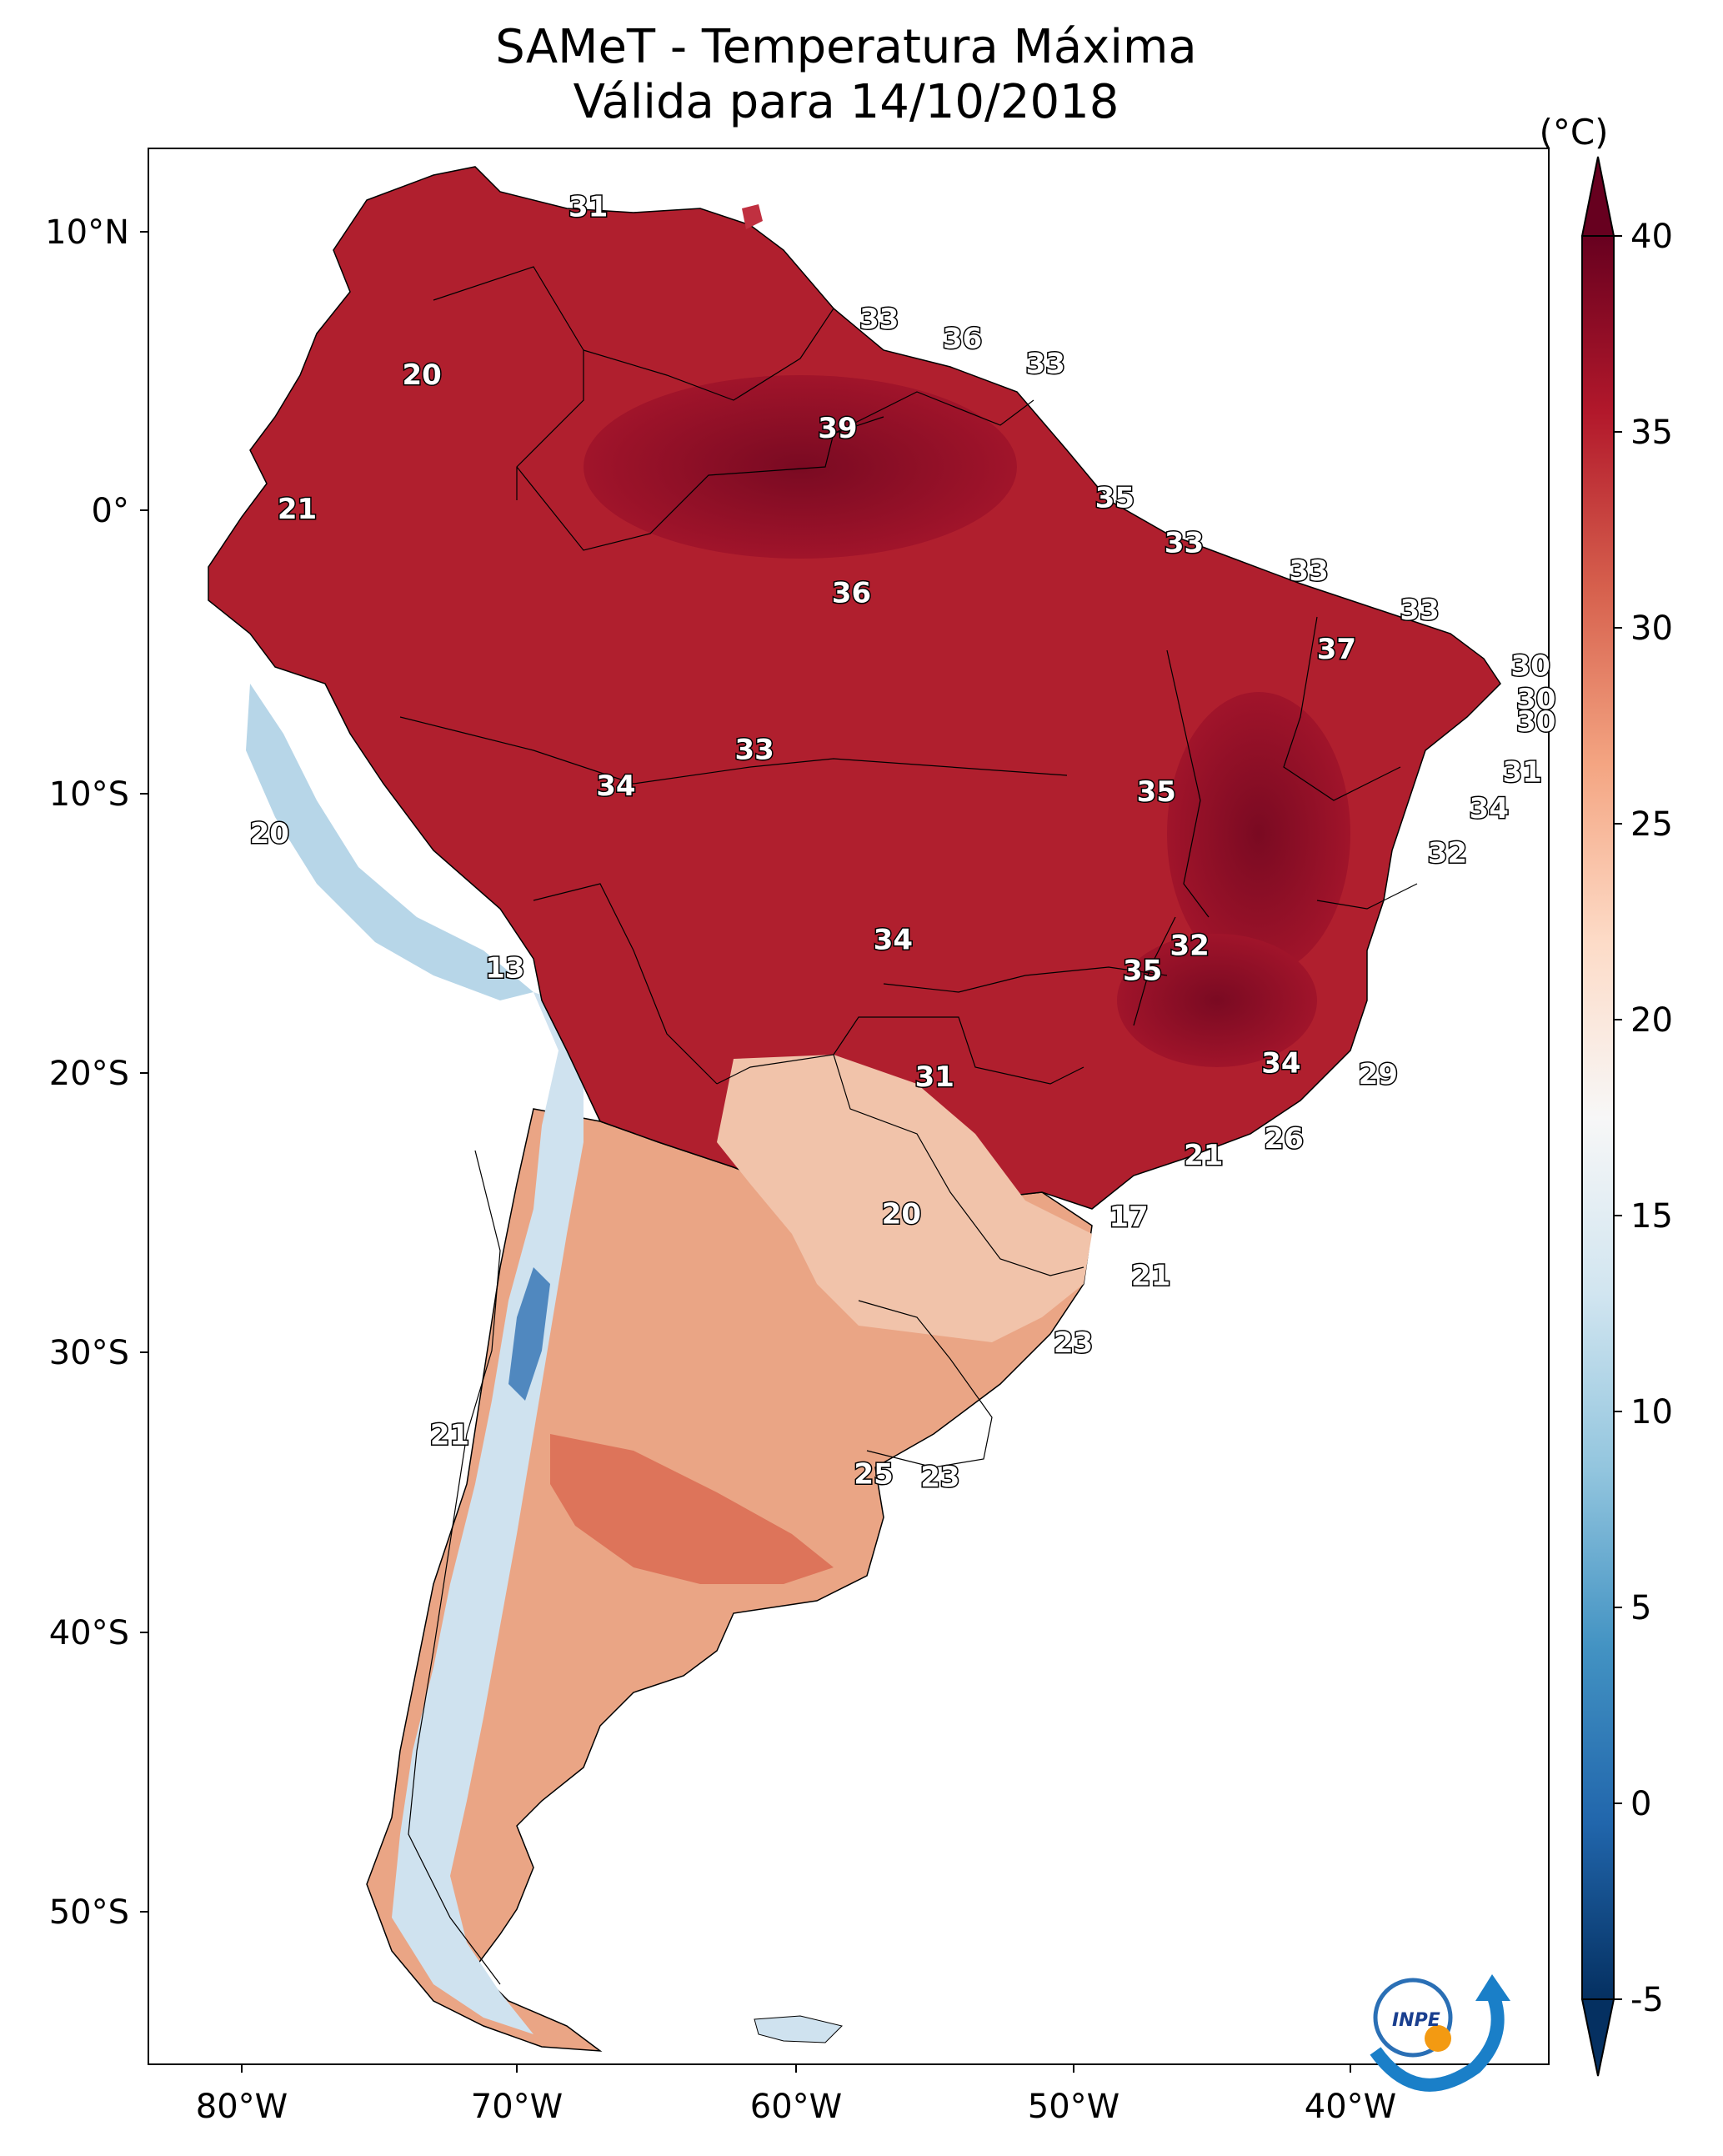 Image resolution: width=1723 pixels, height=2156 pixels. What do you see at coordinates (242, 2107) in the screenshot?
I see `x-tick-80w: 80°W` at bounding box center [242, 2107].